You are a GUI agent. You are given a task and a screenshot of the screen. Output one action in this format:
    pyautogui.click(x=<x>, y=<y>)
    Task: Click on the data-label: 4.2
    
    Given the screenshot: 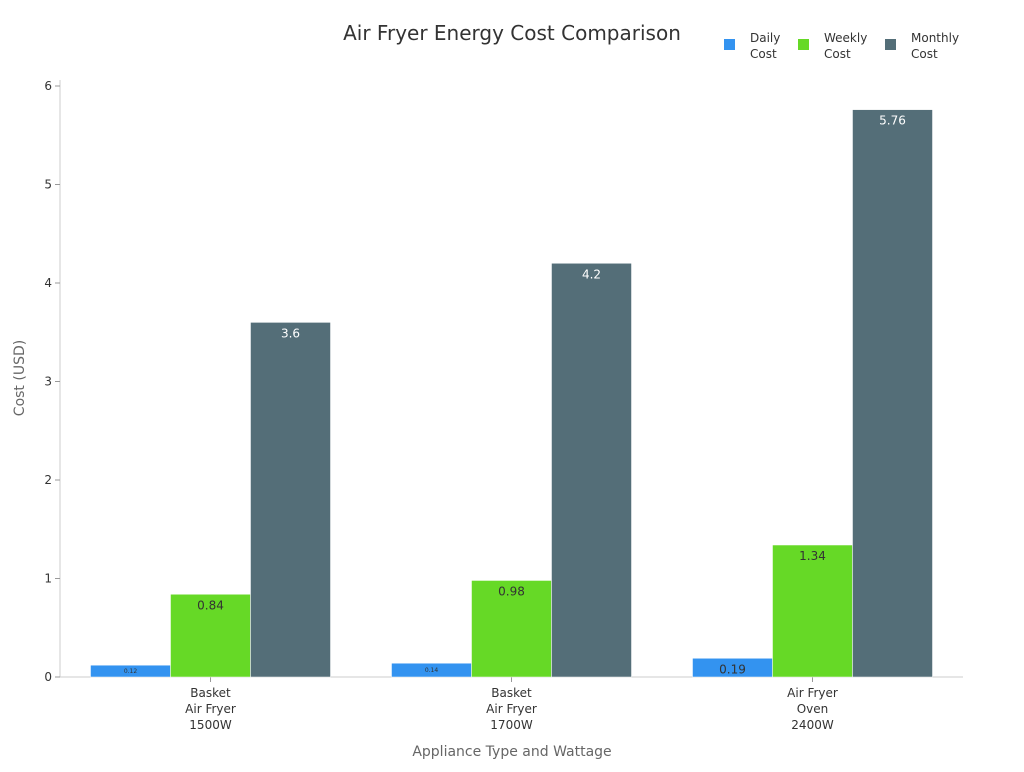 What is the action you would take?
    pyautogui.click(x=591, y=274)
    